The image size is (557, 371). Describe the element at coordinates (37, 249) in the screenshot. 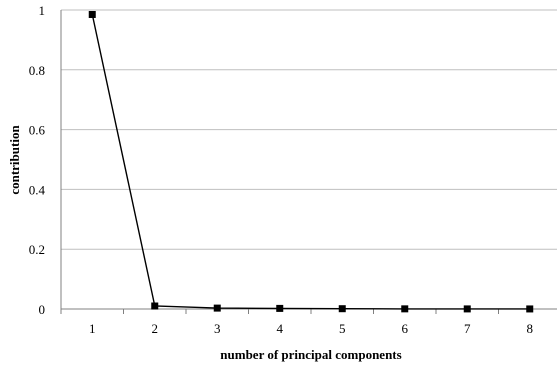

I see `y-tick-label: 0.2` at that location.